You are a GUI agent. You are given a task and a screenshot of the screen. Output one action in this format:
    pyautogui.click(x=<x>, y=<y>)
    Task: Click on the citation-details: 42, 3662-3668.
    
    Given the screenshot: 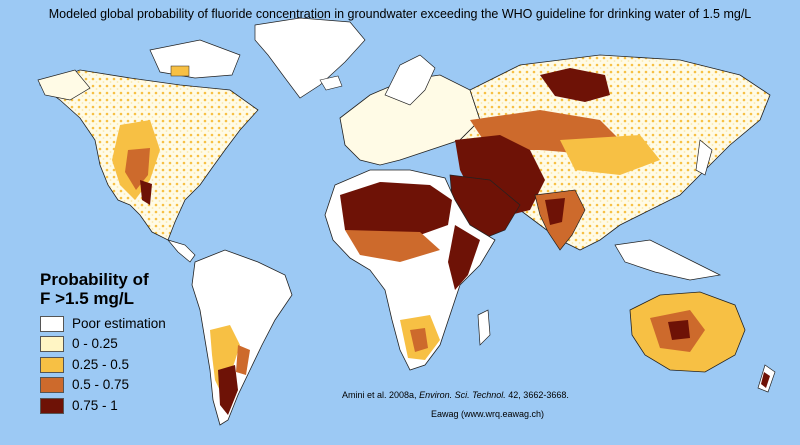 What is the action you would take?
    pyautogui.click(x=538, y=395)
    